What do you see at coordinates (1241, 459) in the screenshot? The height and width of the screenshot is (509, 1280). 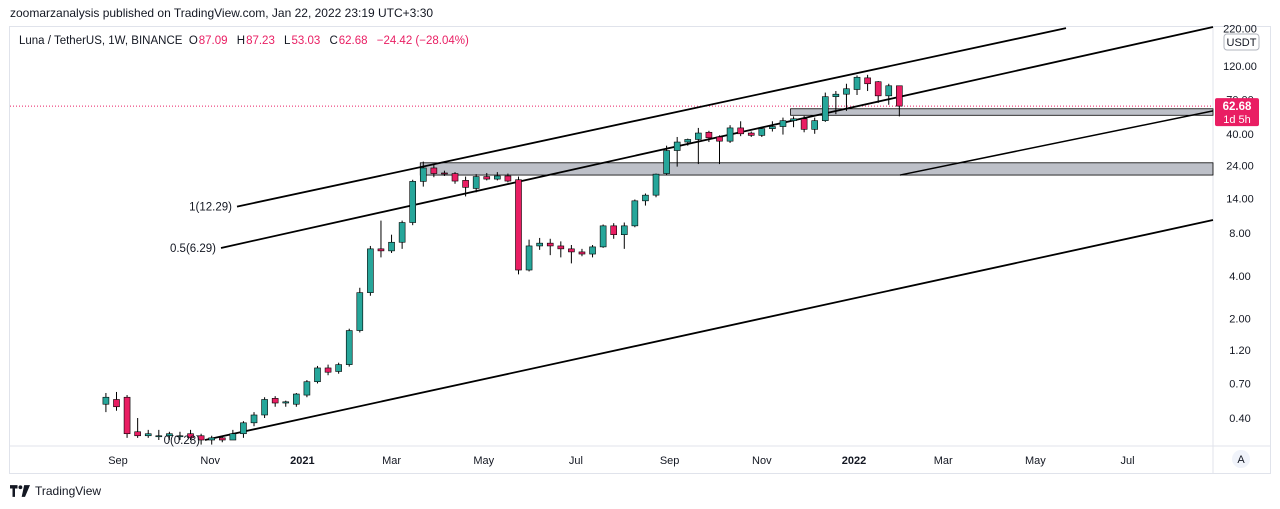 I see `auto-scale-button` at bounding box center [1241, 459].